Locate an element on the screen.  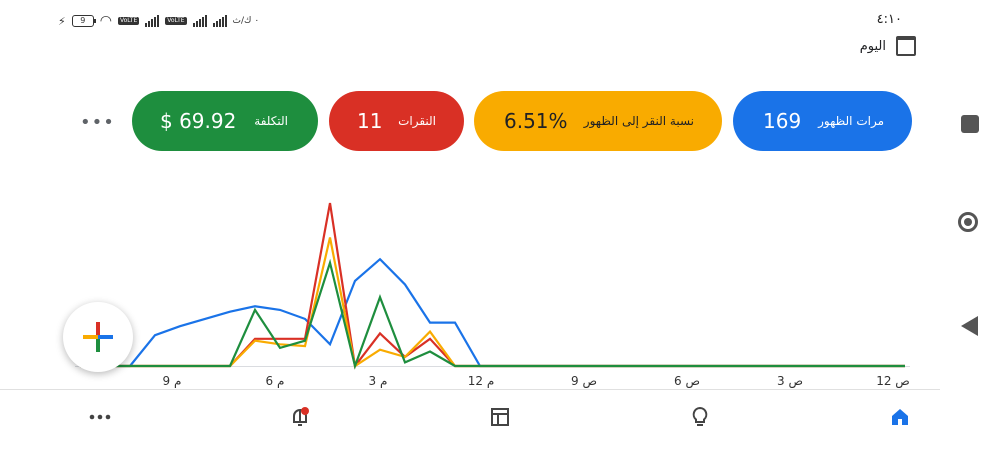
metric-ctr-value: 6.51% is located at coordinates (536, 121).